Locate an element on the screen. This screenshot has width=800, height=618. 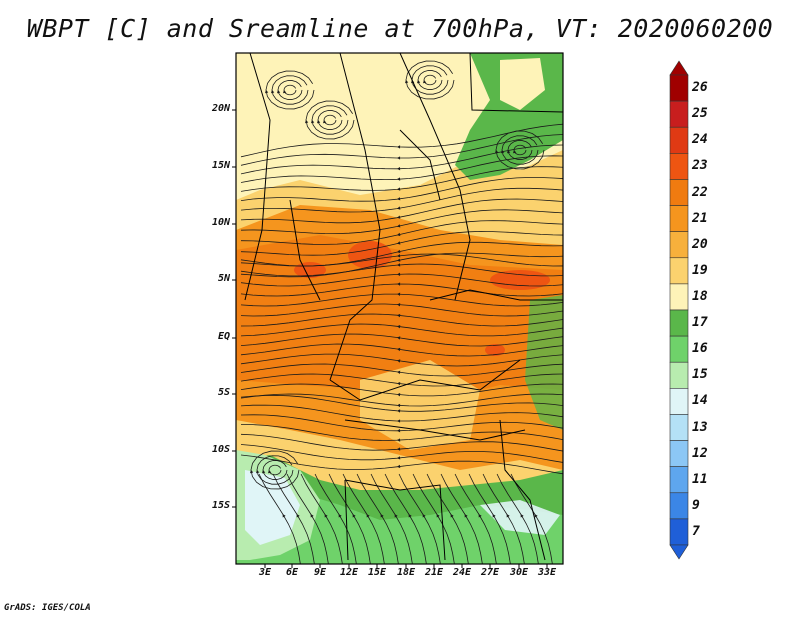
lat-label: 15S is located at coordinates (220, 505).